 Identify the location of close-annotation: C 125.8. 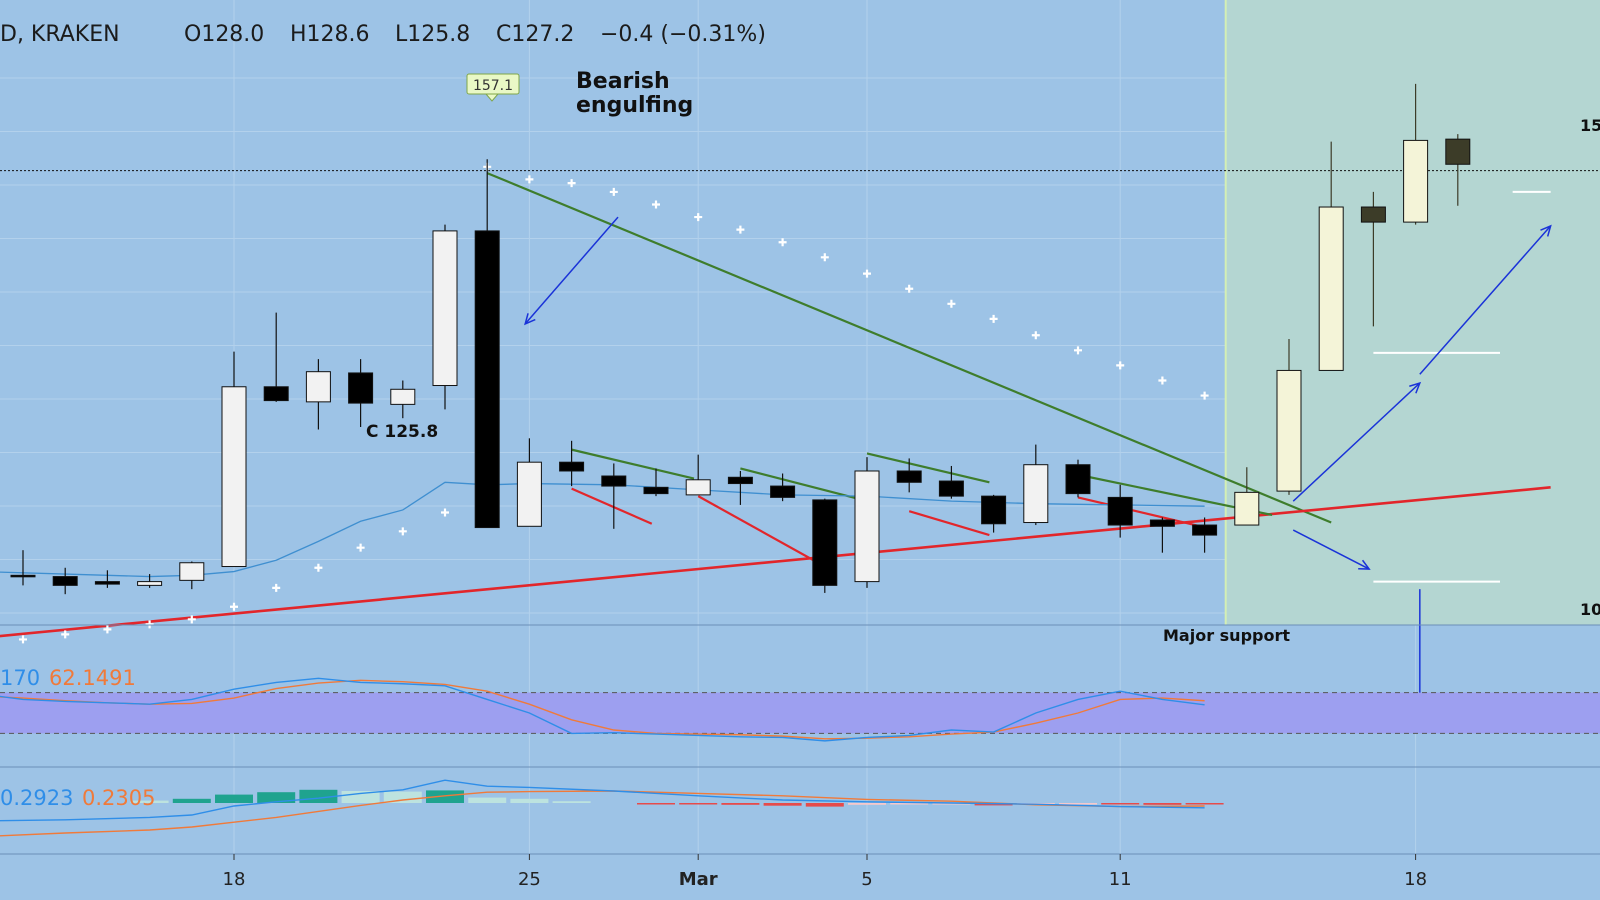
(402, 432).